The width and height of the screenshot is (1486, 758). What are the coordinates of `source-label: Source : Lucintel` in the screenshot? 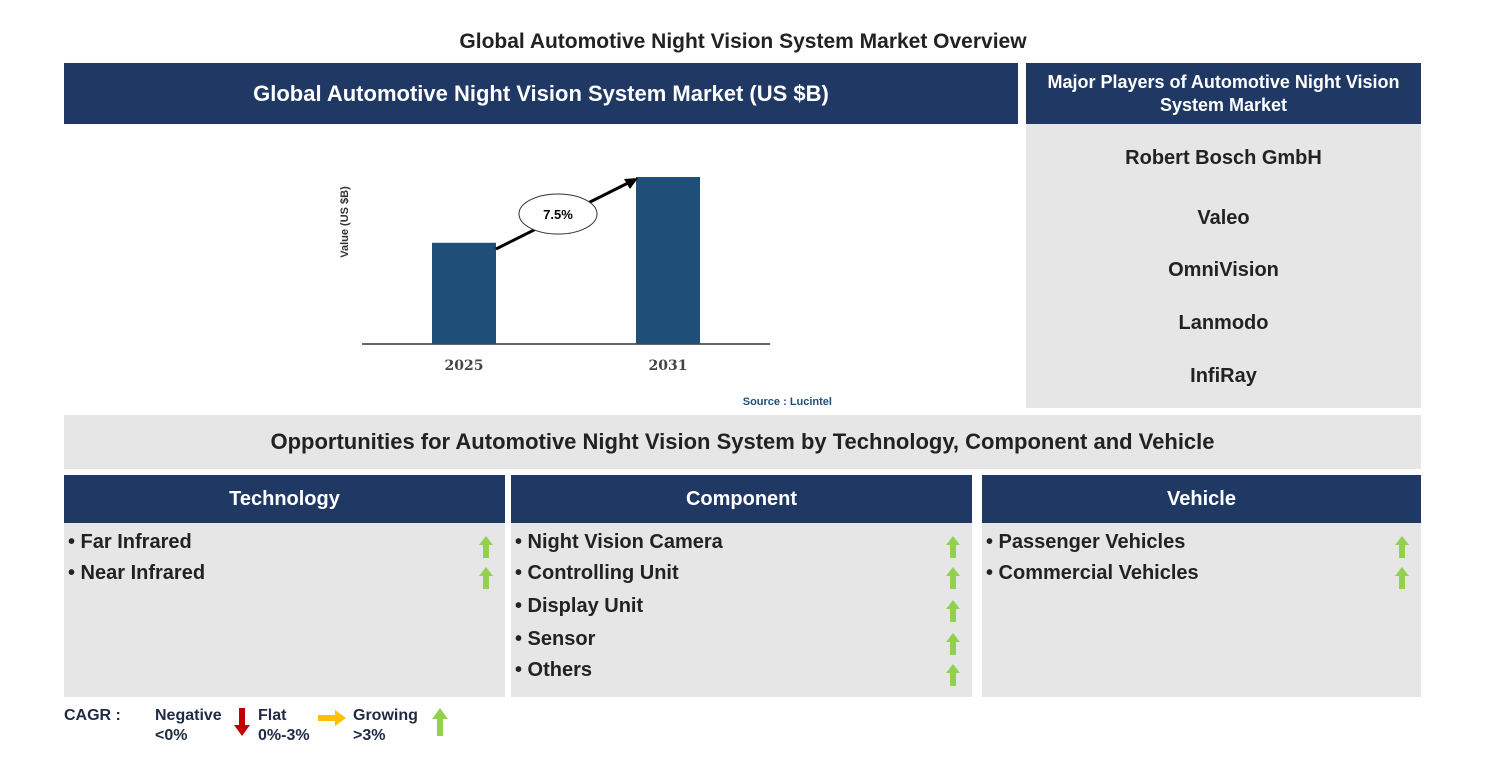 It's located at (787, 402).